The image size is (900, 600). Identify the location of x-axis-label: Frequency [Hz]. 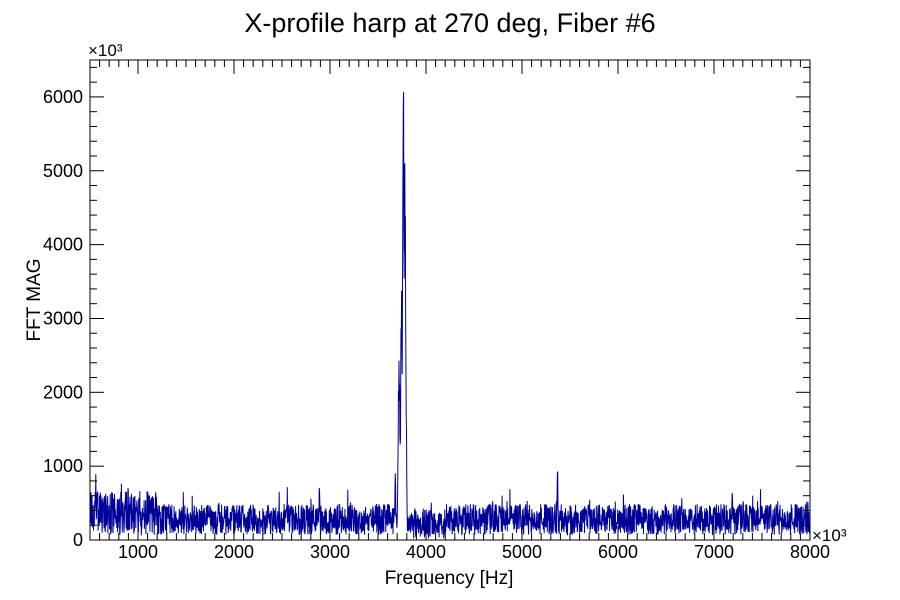
(449, 578).